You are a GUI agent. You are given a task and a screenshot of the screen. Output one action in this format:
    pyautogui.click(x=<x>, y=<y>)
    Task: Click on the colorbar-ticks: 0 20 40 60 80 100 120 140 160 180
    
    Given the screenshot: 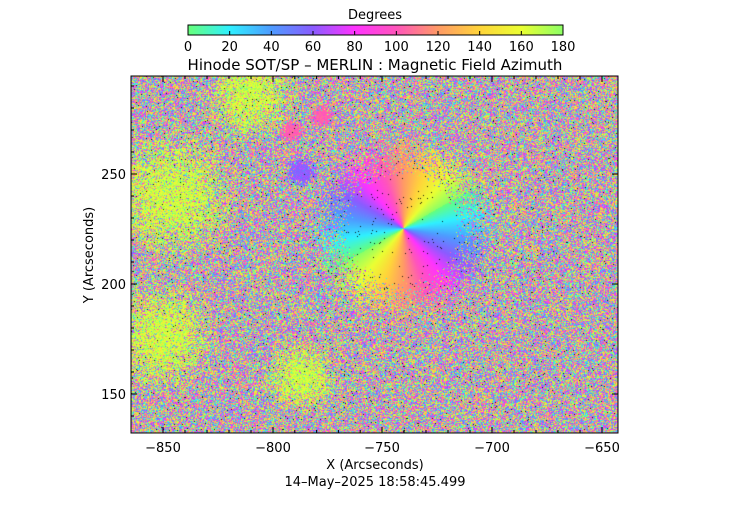 What is the action you would take?
    pyautogui.click(x=380, y=43)
    